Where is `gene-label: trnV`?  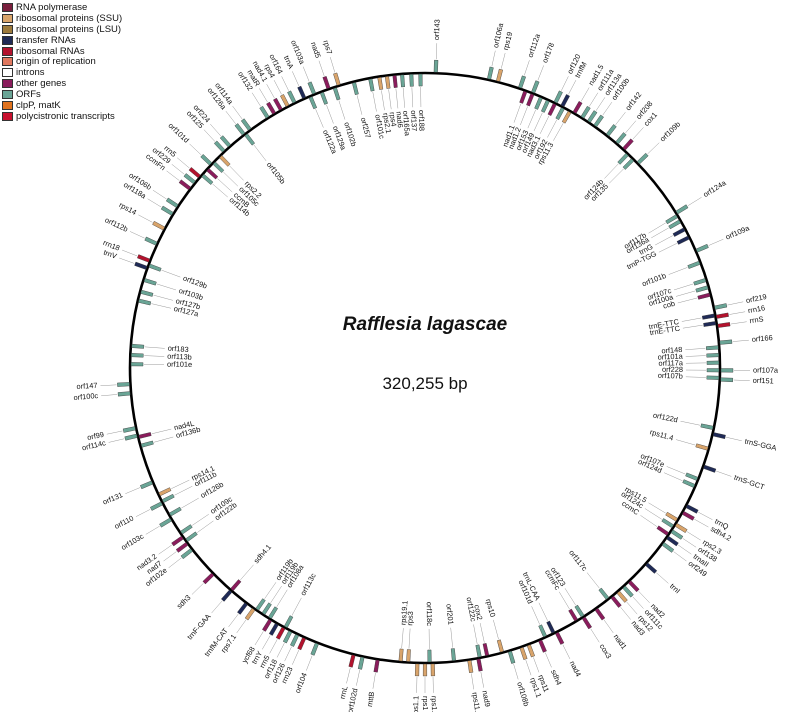
gene-label: trnV is located at coordinates (110, 254).